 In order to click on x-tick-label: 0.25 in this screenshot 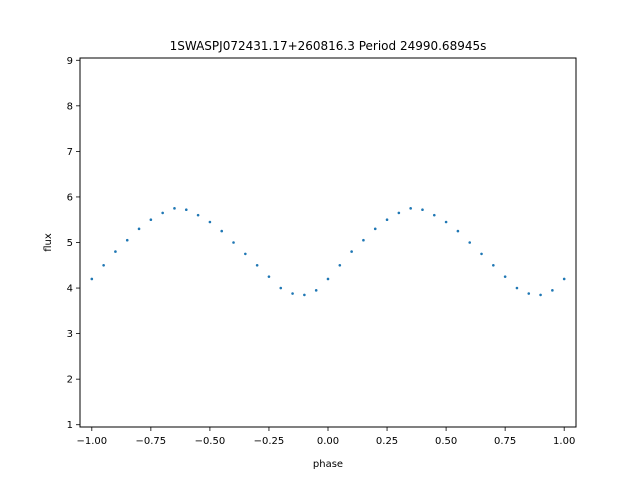, I will do `click(387, 441)`.